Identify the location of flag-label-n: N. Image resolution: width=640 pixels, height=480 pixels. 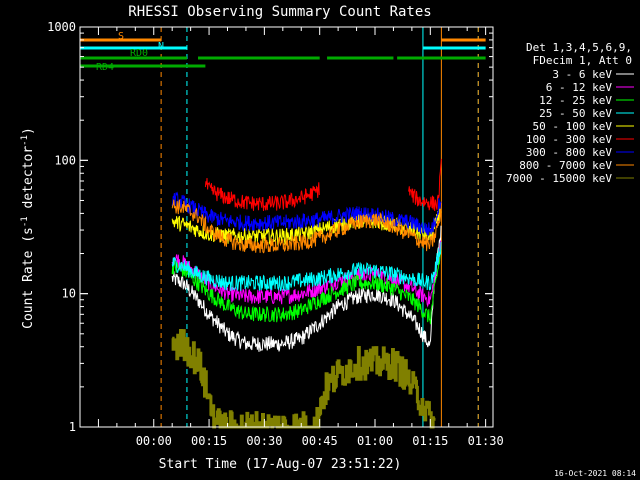
(161, 46).